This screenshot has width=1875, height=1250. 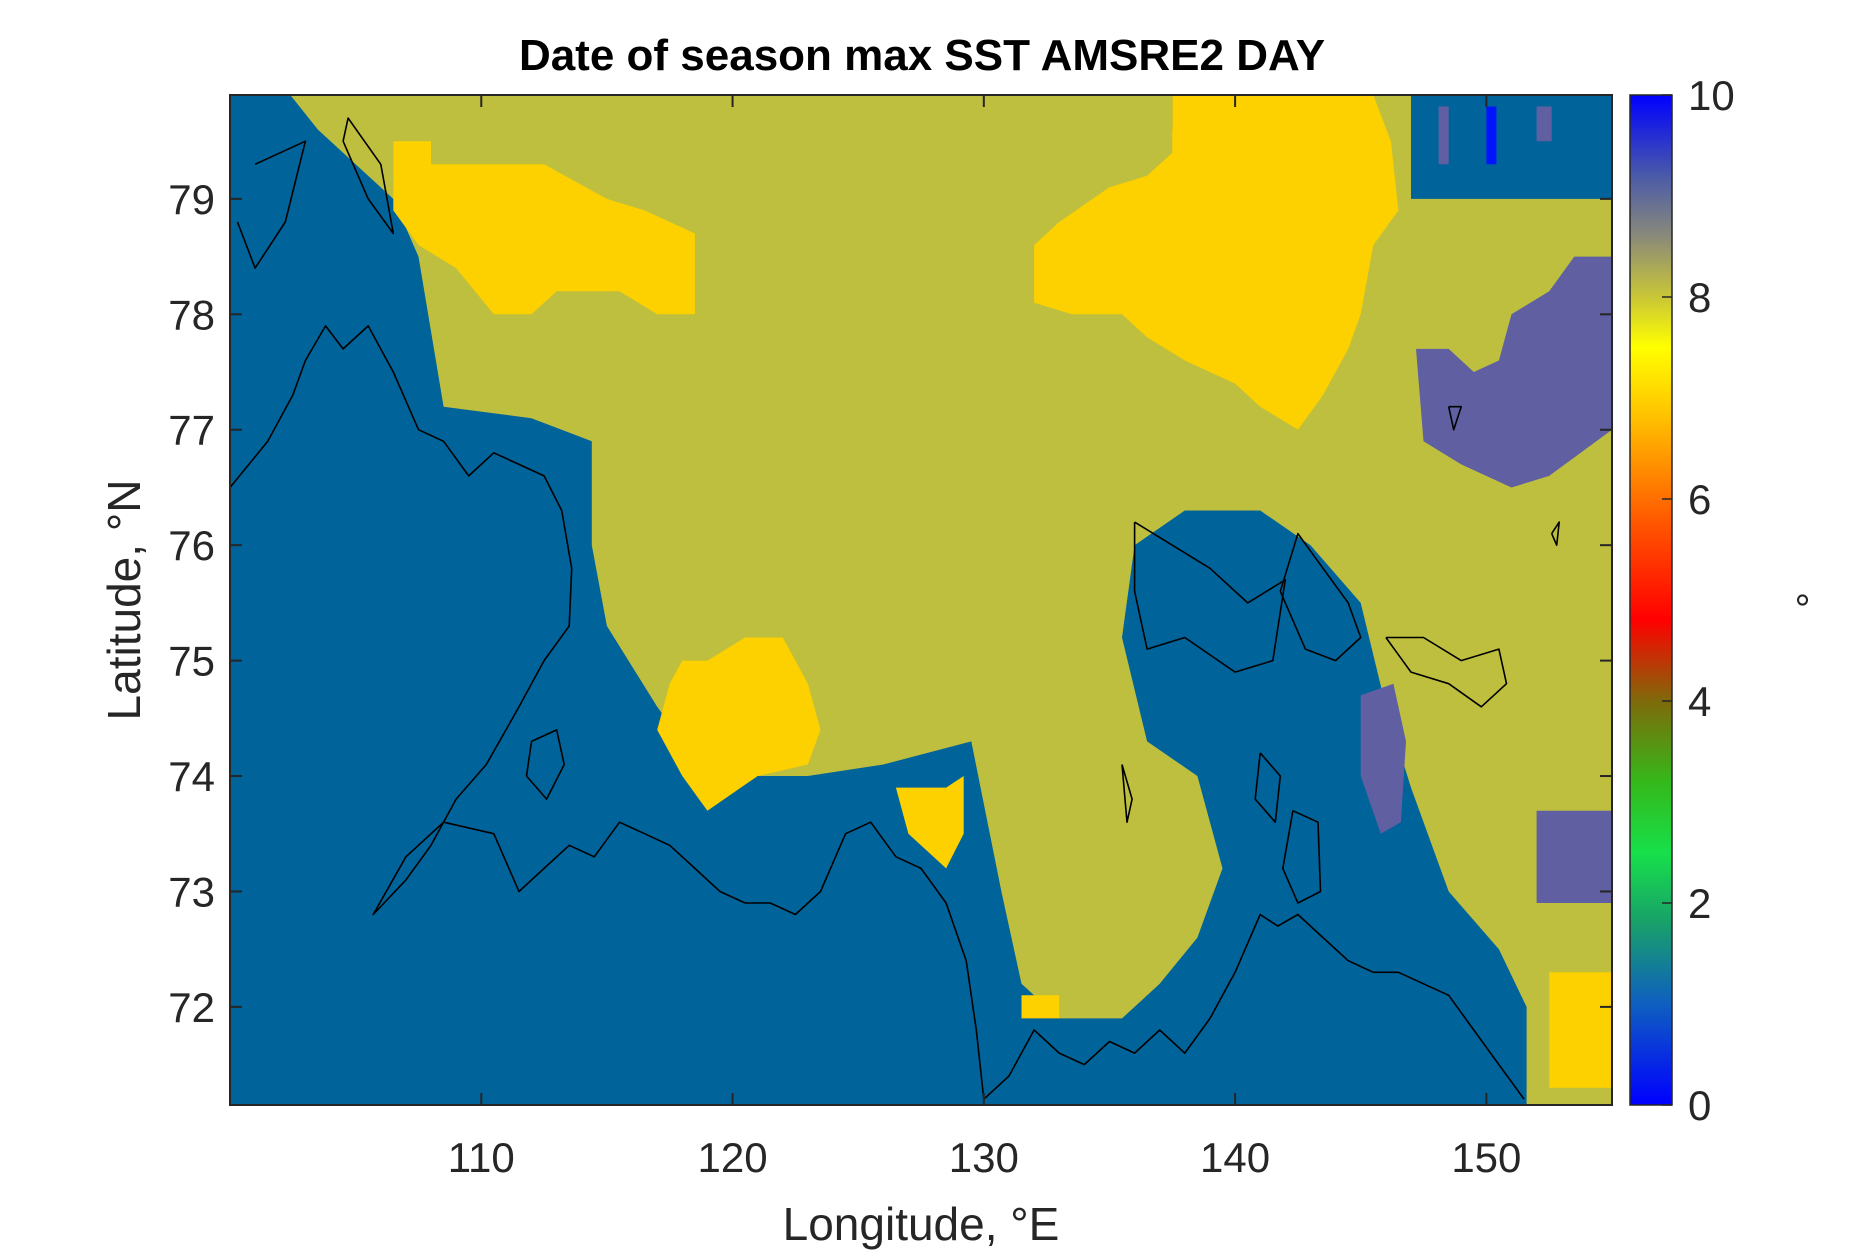 What do you see at coordinates (481, 1157) in the screenshot?
I see `x-tick-label: 110` at bounding box center [481, 1157].